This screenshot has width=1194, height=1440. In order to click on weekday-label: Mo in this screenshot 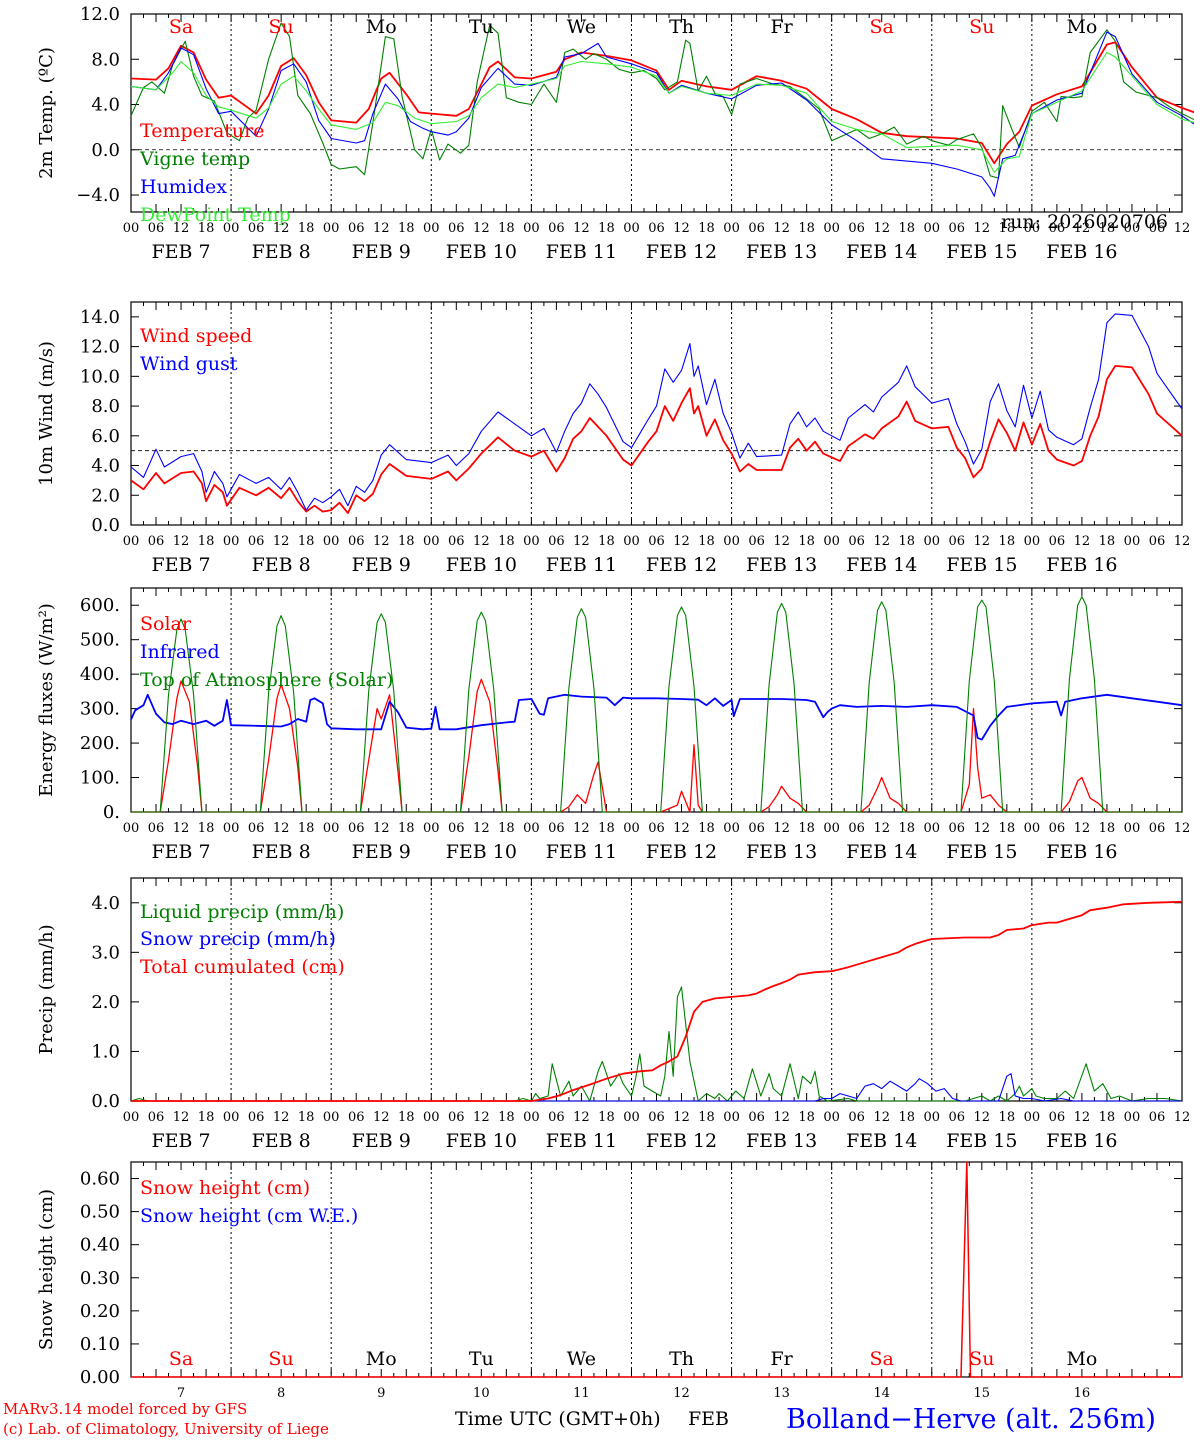, I will do `click(1081, 1359)`.